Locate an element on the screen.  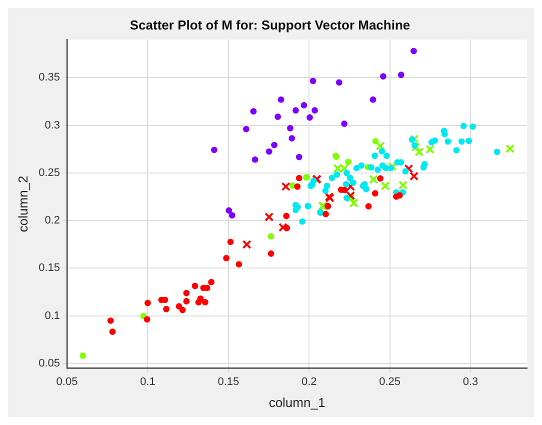
y-tick-label: 0.3 is located at coordinates (52, 125).